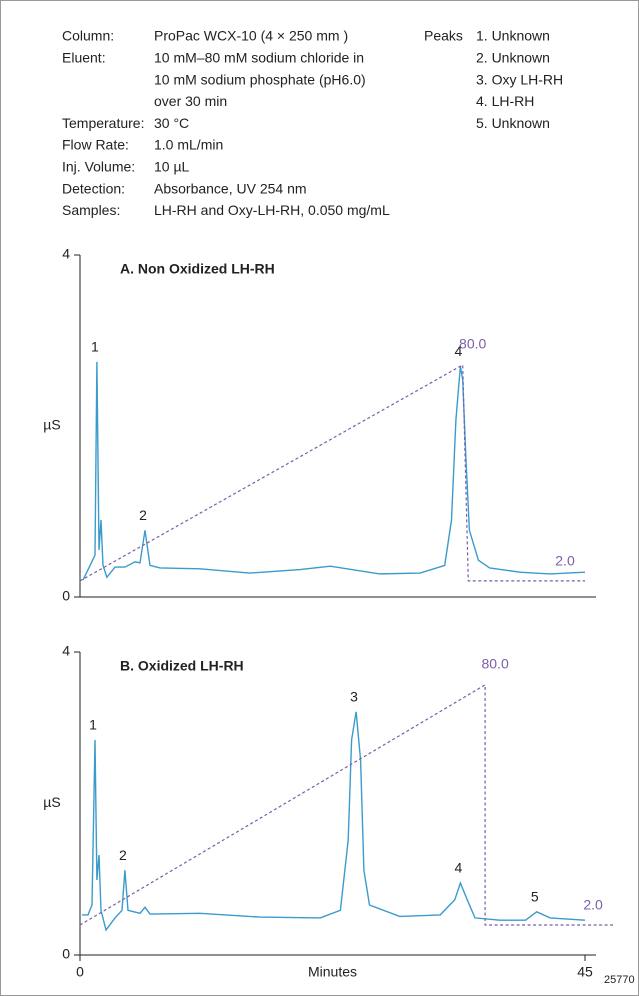 The width and height of the screenshot is (639, 996). Describe the element at coordinates (197, 269) in the screenshot. I see `chart-title: A. Non Oxidized LH-RH` at that location.